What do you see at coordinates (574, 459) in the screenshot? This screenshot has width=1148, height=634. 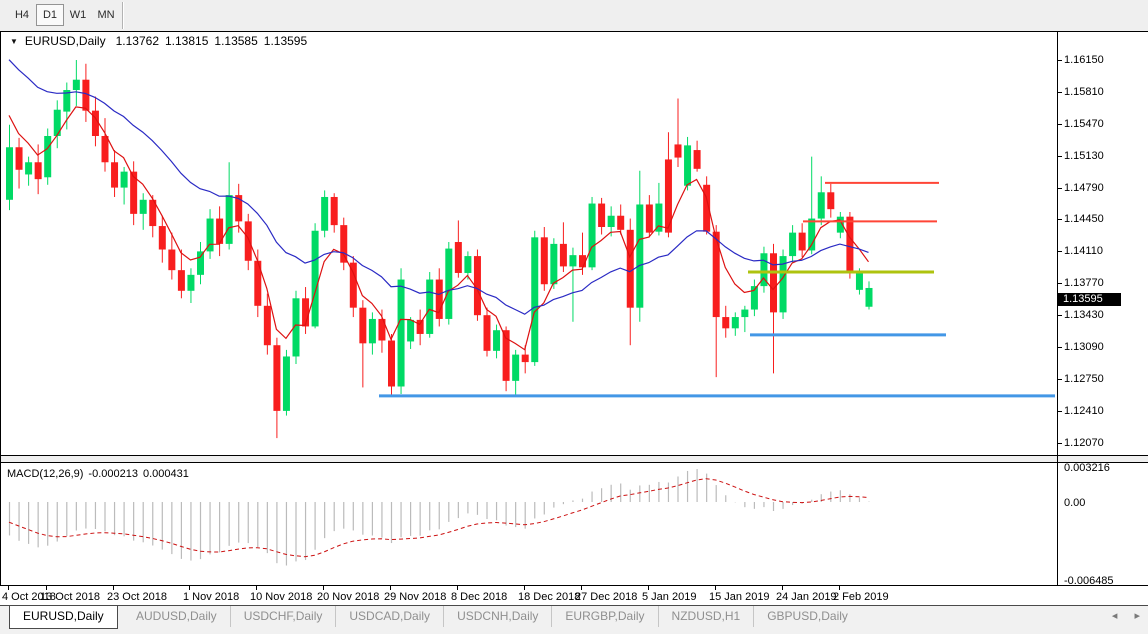 I see `pane-splitter` at bounding box center [574, 459].